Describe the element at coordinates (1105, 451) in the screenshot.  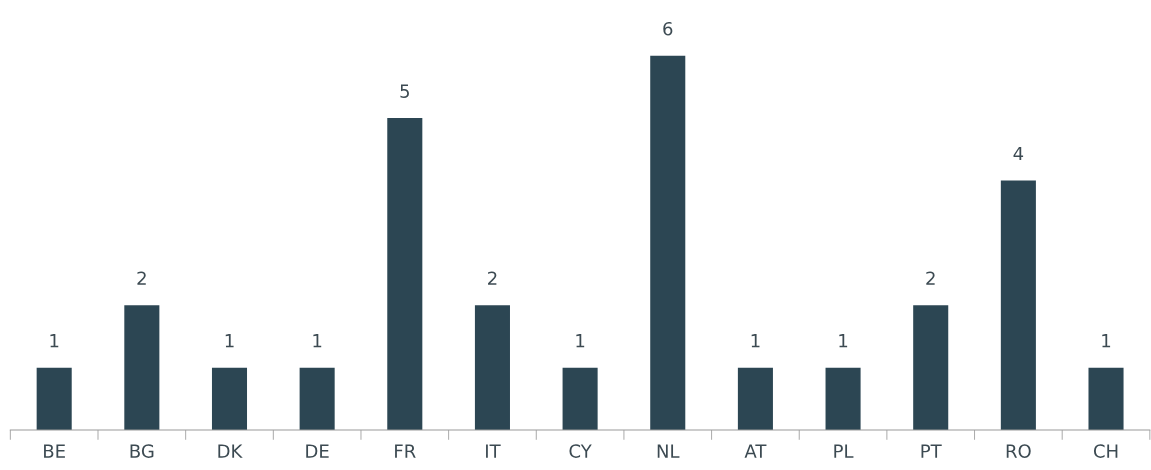
I see `x-tick-label: CH` at that location.